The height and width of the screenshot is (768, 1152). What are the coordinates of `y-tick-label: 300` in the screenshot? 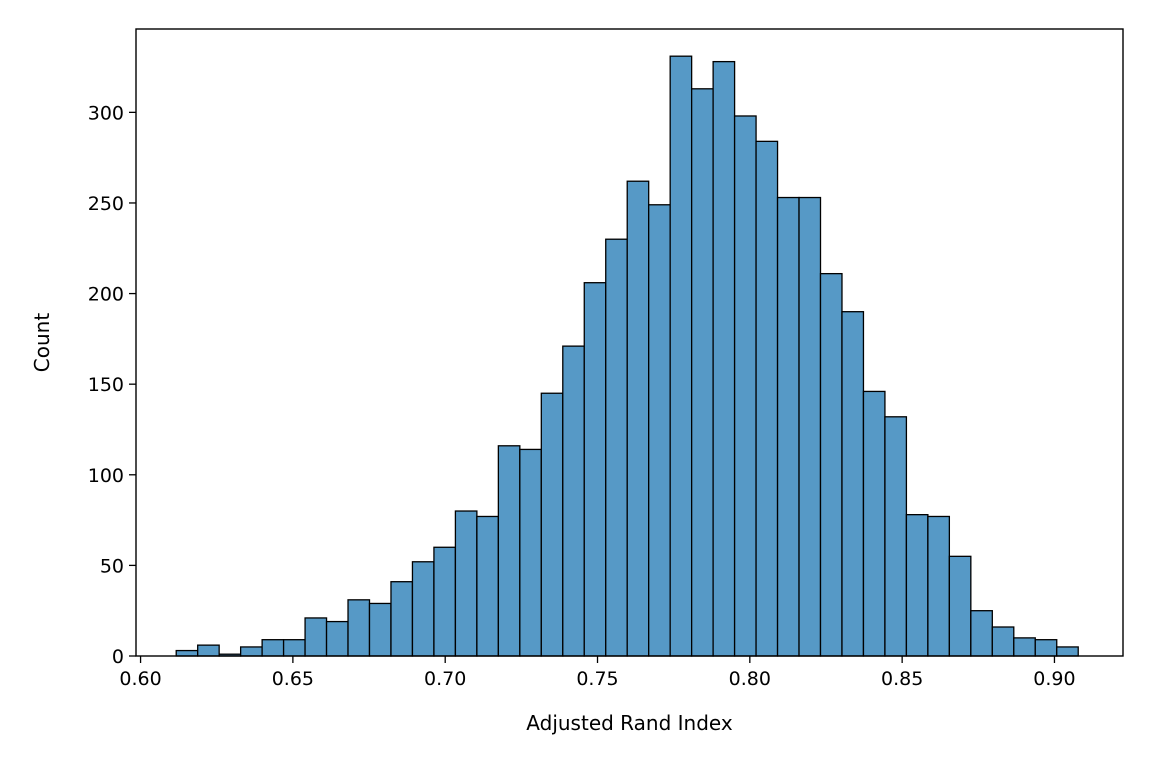 It's located at (106, 113).